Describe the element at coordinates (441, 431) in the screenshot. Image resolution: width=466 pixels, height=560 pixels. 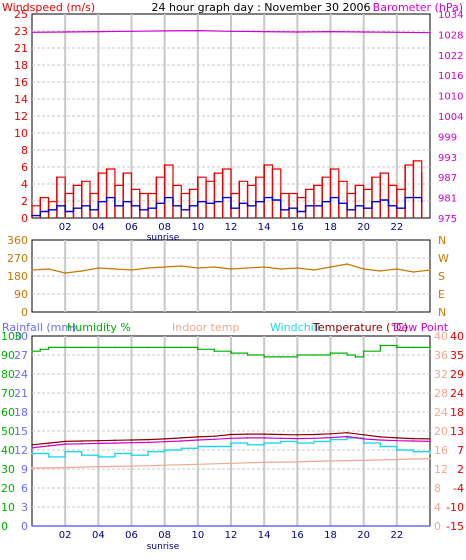
I see `indoor-temp-tick-label: 20` at that location.